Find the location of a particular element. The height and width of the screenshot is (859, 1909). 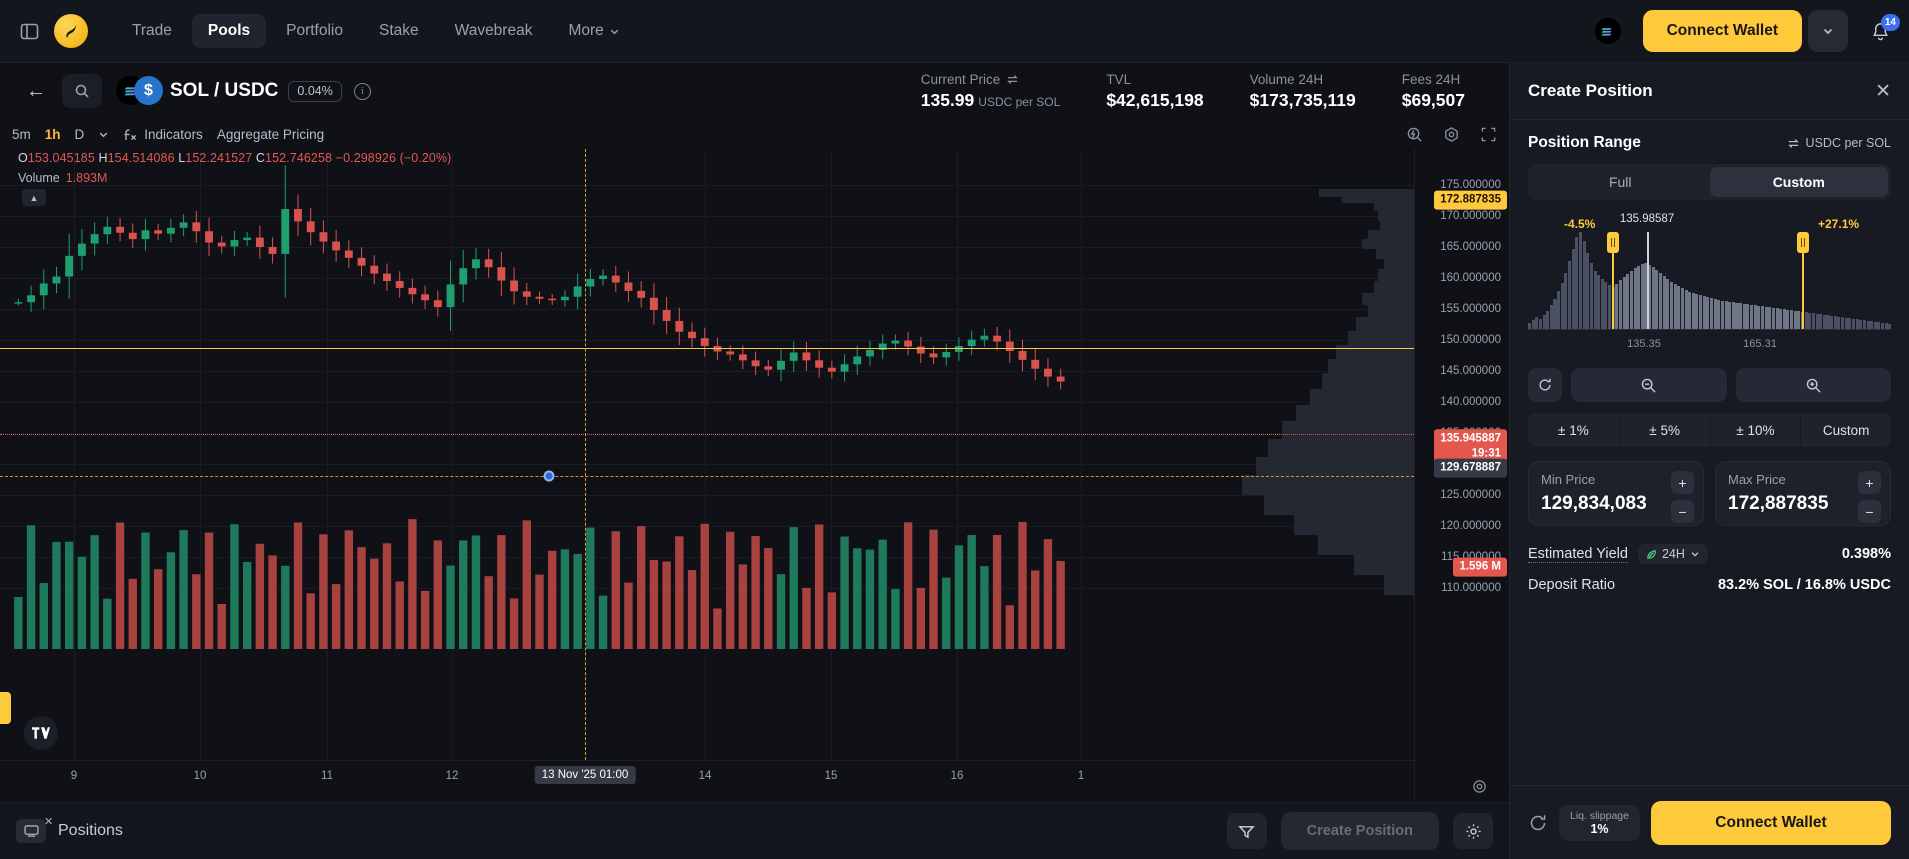

stat-label: Volume 24H is located at coordinates (1286, 79).